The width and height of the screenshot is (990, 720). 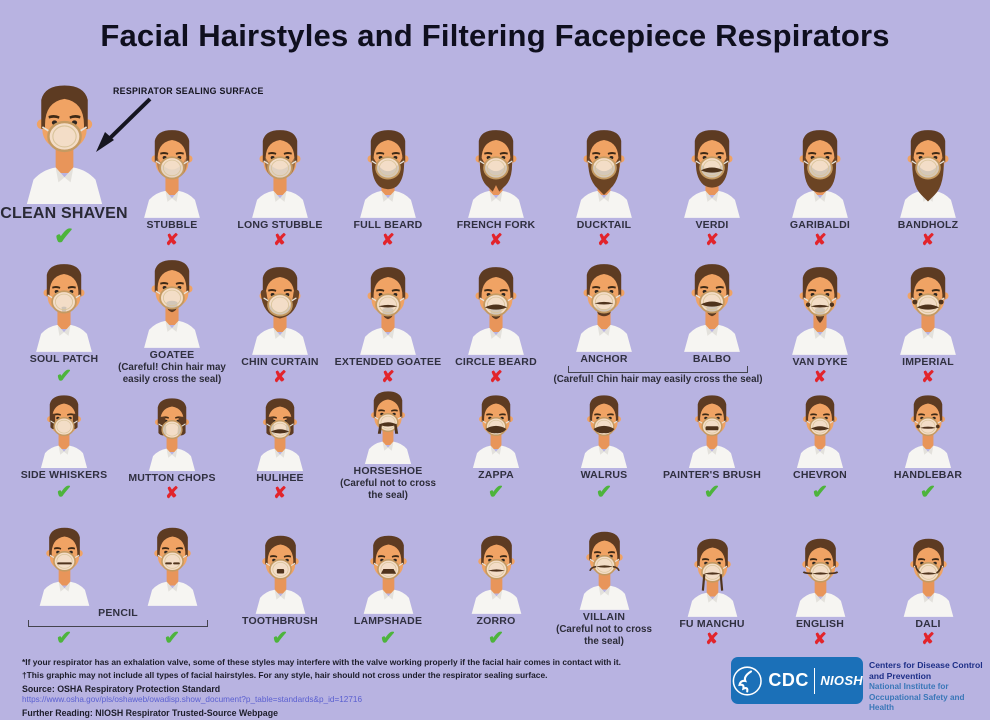 What do you see at coordinates (496, 311) in the screenshot?
I see `circle-beard-avatar` at bounding box center [496, 311].